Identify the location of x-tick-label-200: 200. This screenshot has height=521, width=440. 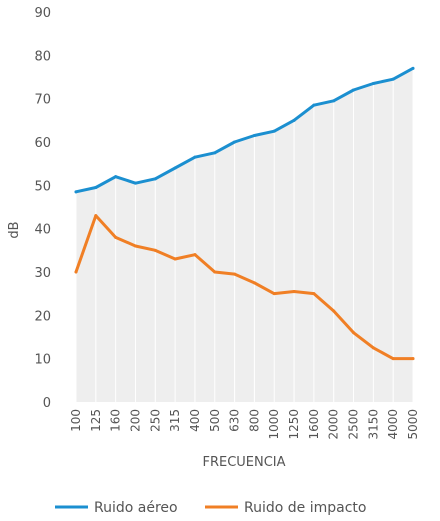
(135, 420).